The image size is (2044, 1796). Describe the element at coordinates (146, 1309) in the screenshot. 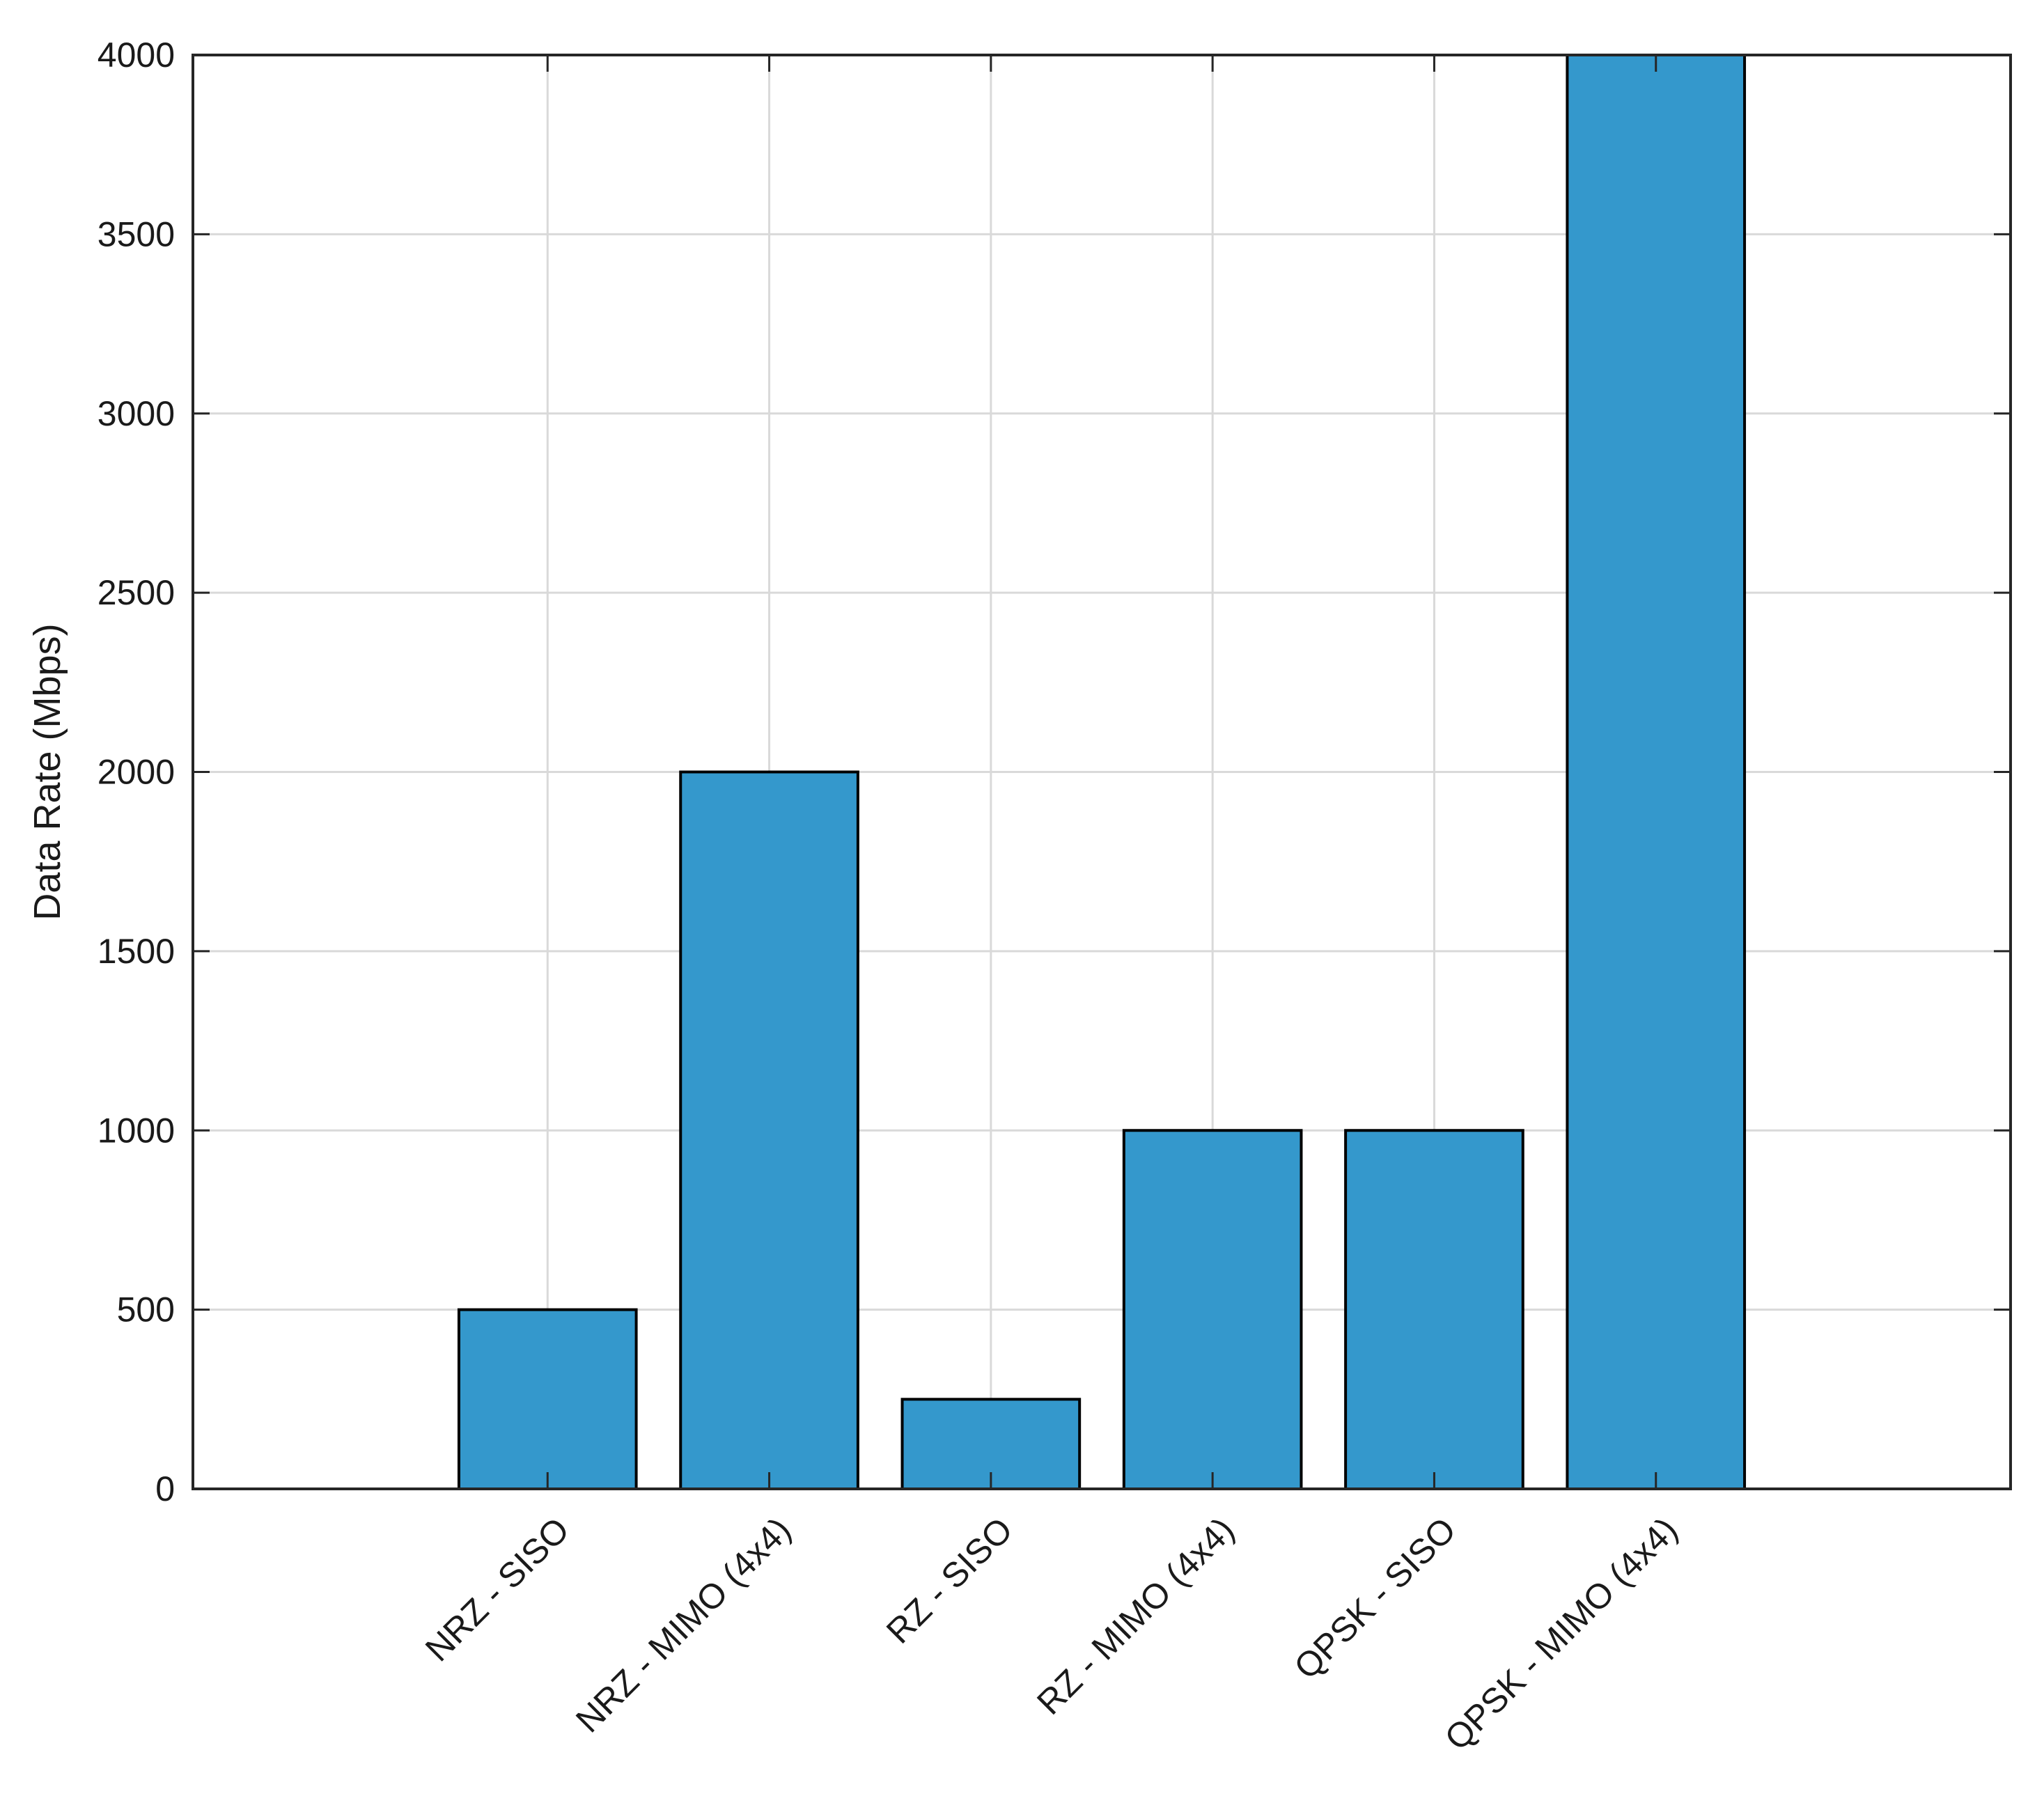

I see `y-tick-label: 500` at that location.